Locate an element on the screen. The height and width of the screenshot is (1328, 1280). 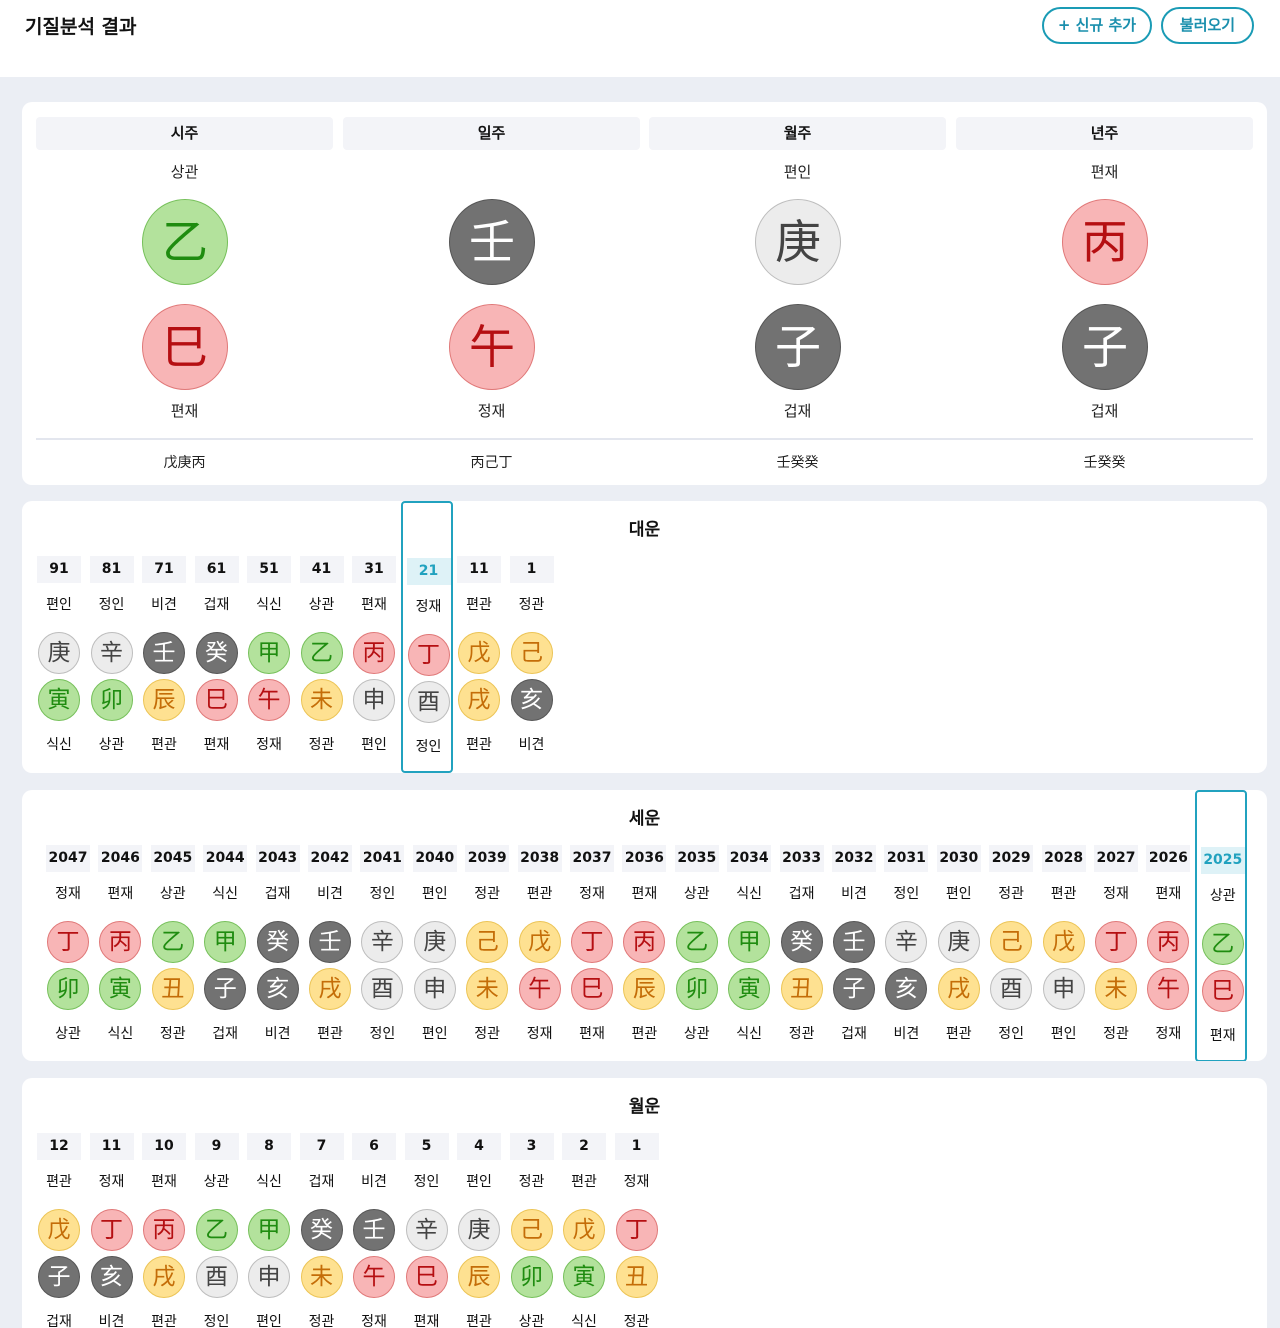
heavenly-stem-circle: 庚 is located at coordinates (434, 942).